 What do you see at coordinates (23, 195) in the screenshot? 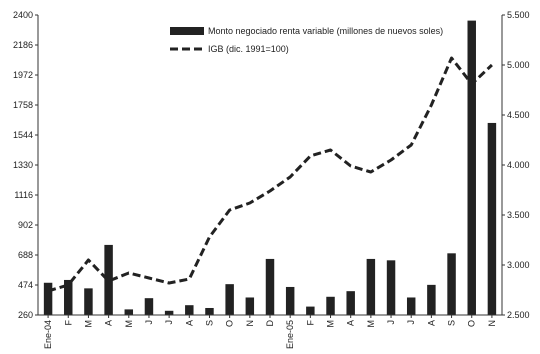
I see `left-tick-label: 1116` at bounding box center [23, 195].